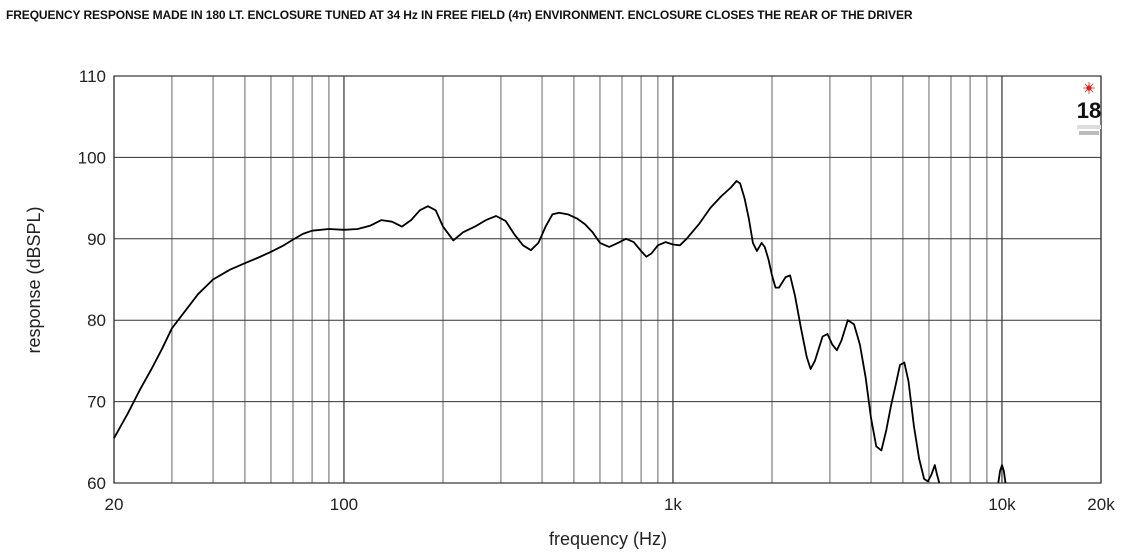 The width and height of the screenshot is (1128, 558). Describe the element at coordinates (96, 320) in the screenshot. I see `y-tick-label: 80` at that location.